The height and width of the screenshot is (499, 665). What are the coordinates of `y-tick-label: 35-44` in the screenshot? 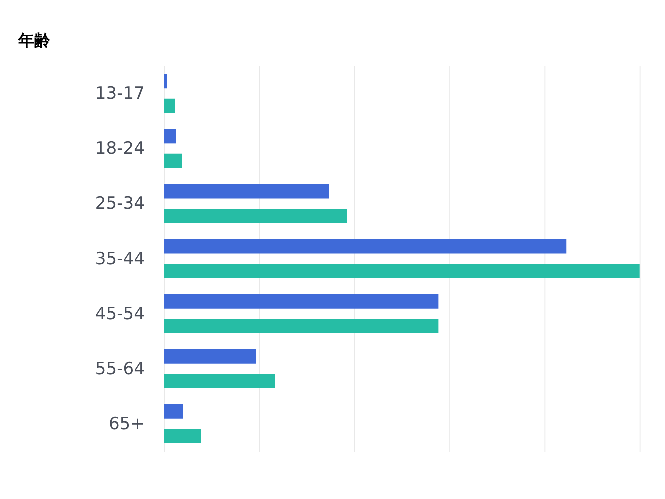 It's located at (120, 259).